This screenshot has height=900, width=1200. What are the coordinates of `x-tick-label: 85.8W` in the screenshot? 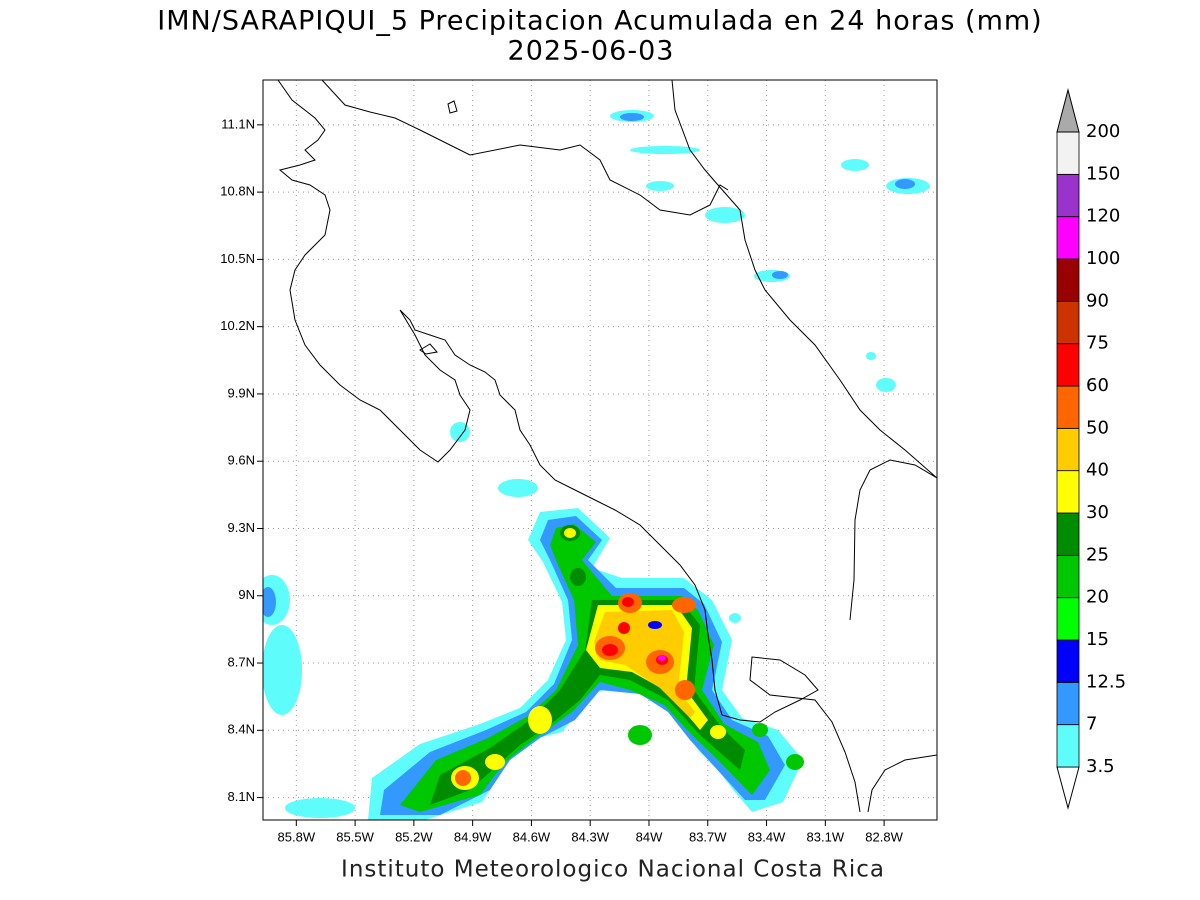 It's located at (297, 836).